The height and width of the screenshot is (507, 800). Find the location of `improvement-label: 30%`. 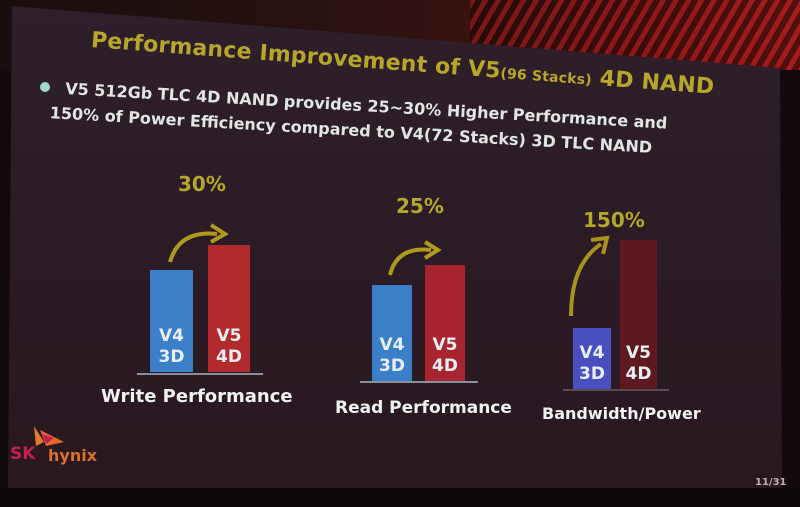

improvement-label: 30% is located at coordinates (202, 184).